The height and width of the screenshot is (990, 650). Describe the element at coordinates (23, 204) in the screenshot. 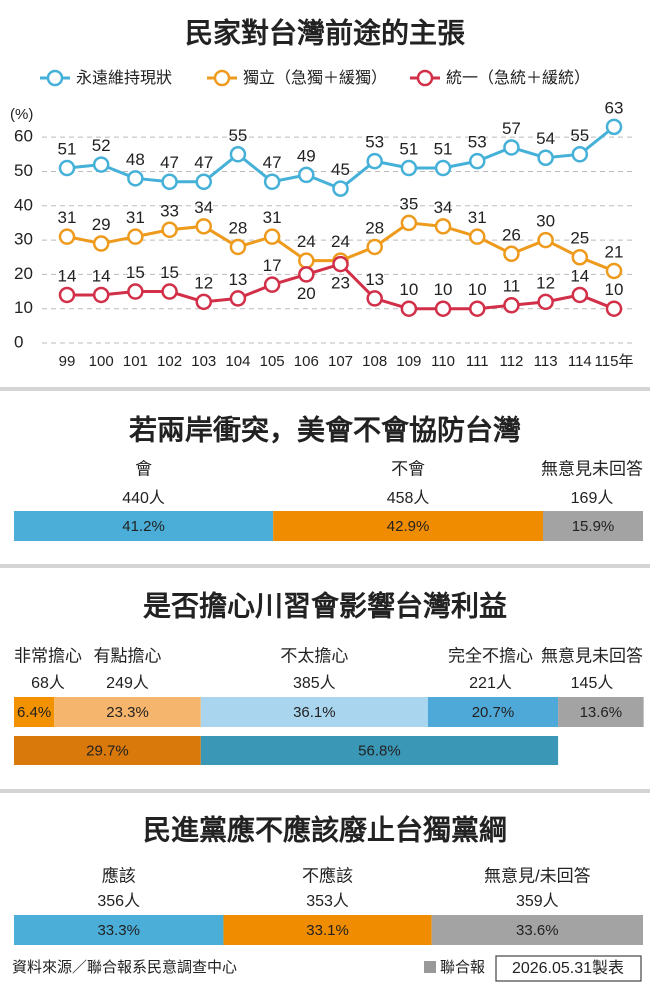

I see `y-tick-label: 40` at that location.